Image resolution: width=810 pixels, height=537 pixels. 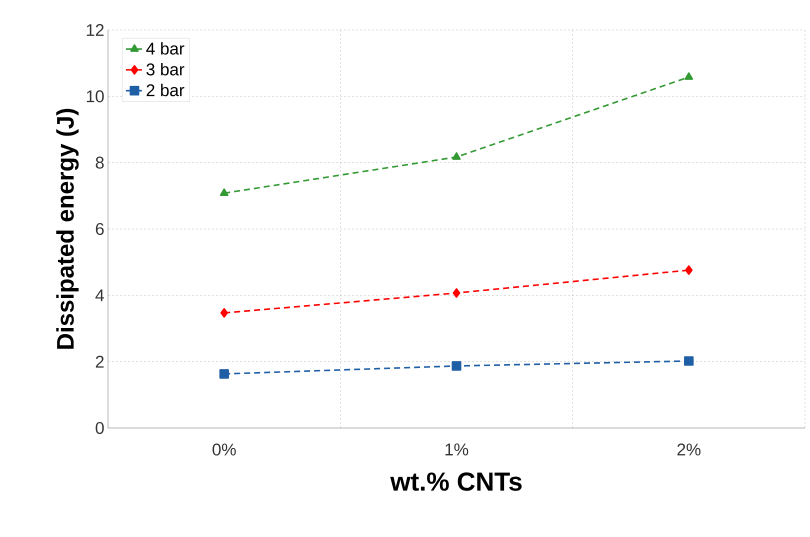 I want to click on x-tick-label: 0%, so click(x=224, y=450).